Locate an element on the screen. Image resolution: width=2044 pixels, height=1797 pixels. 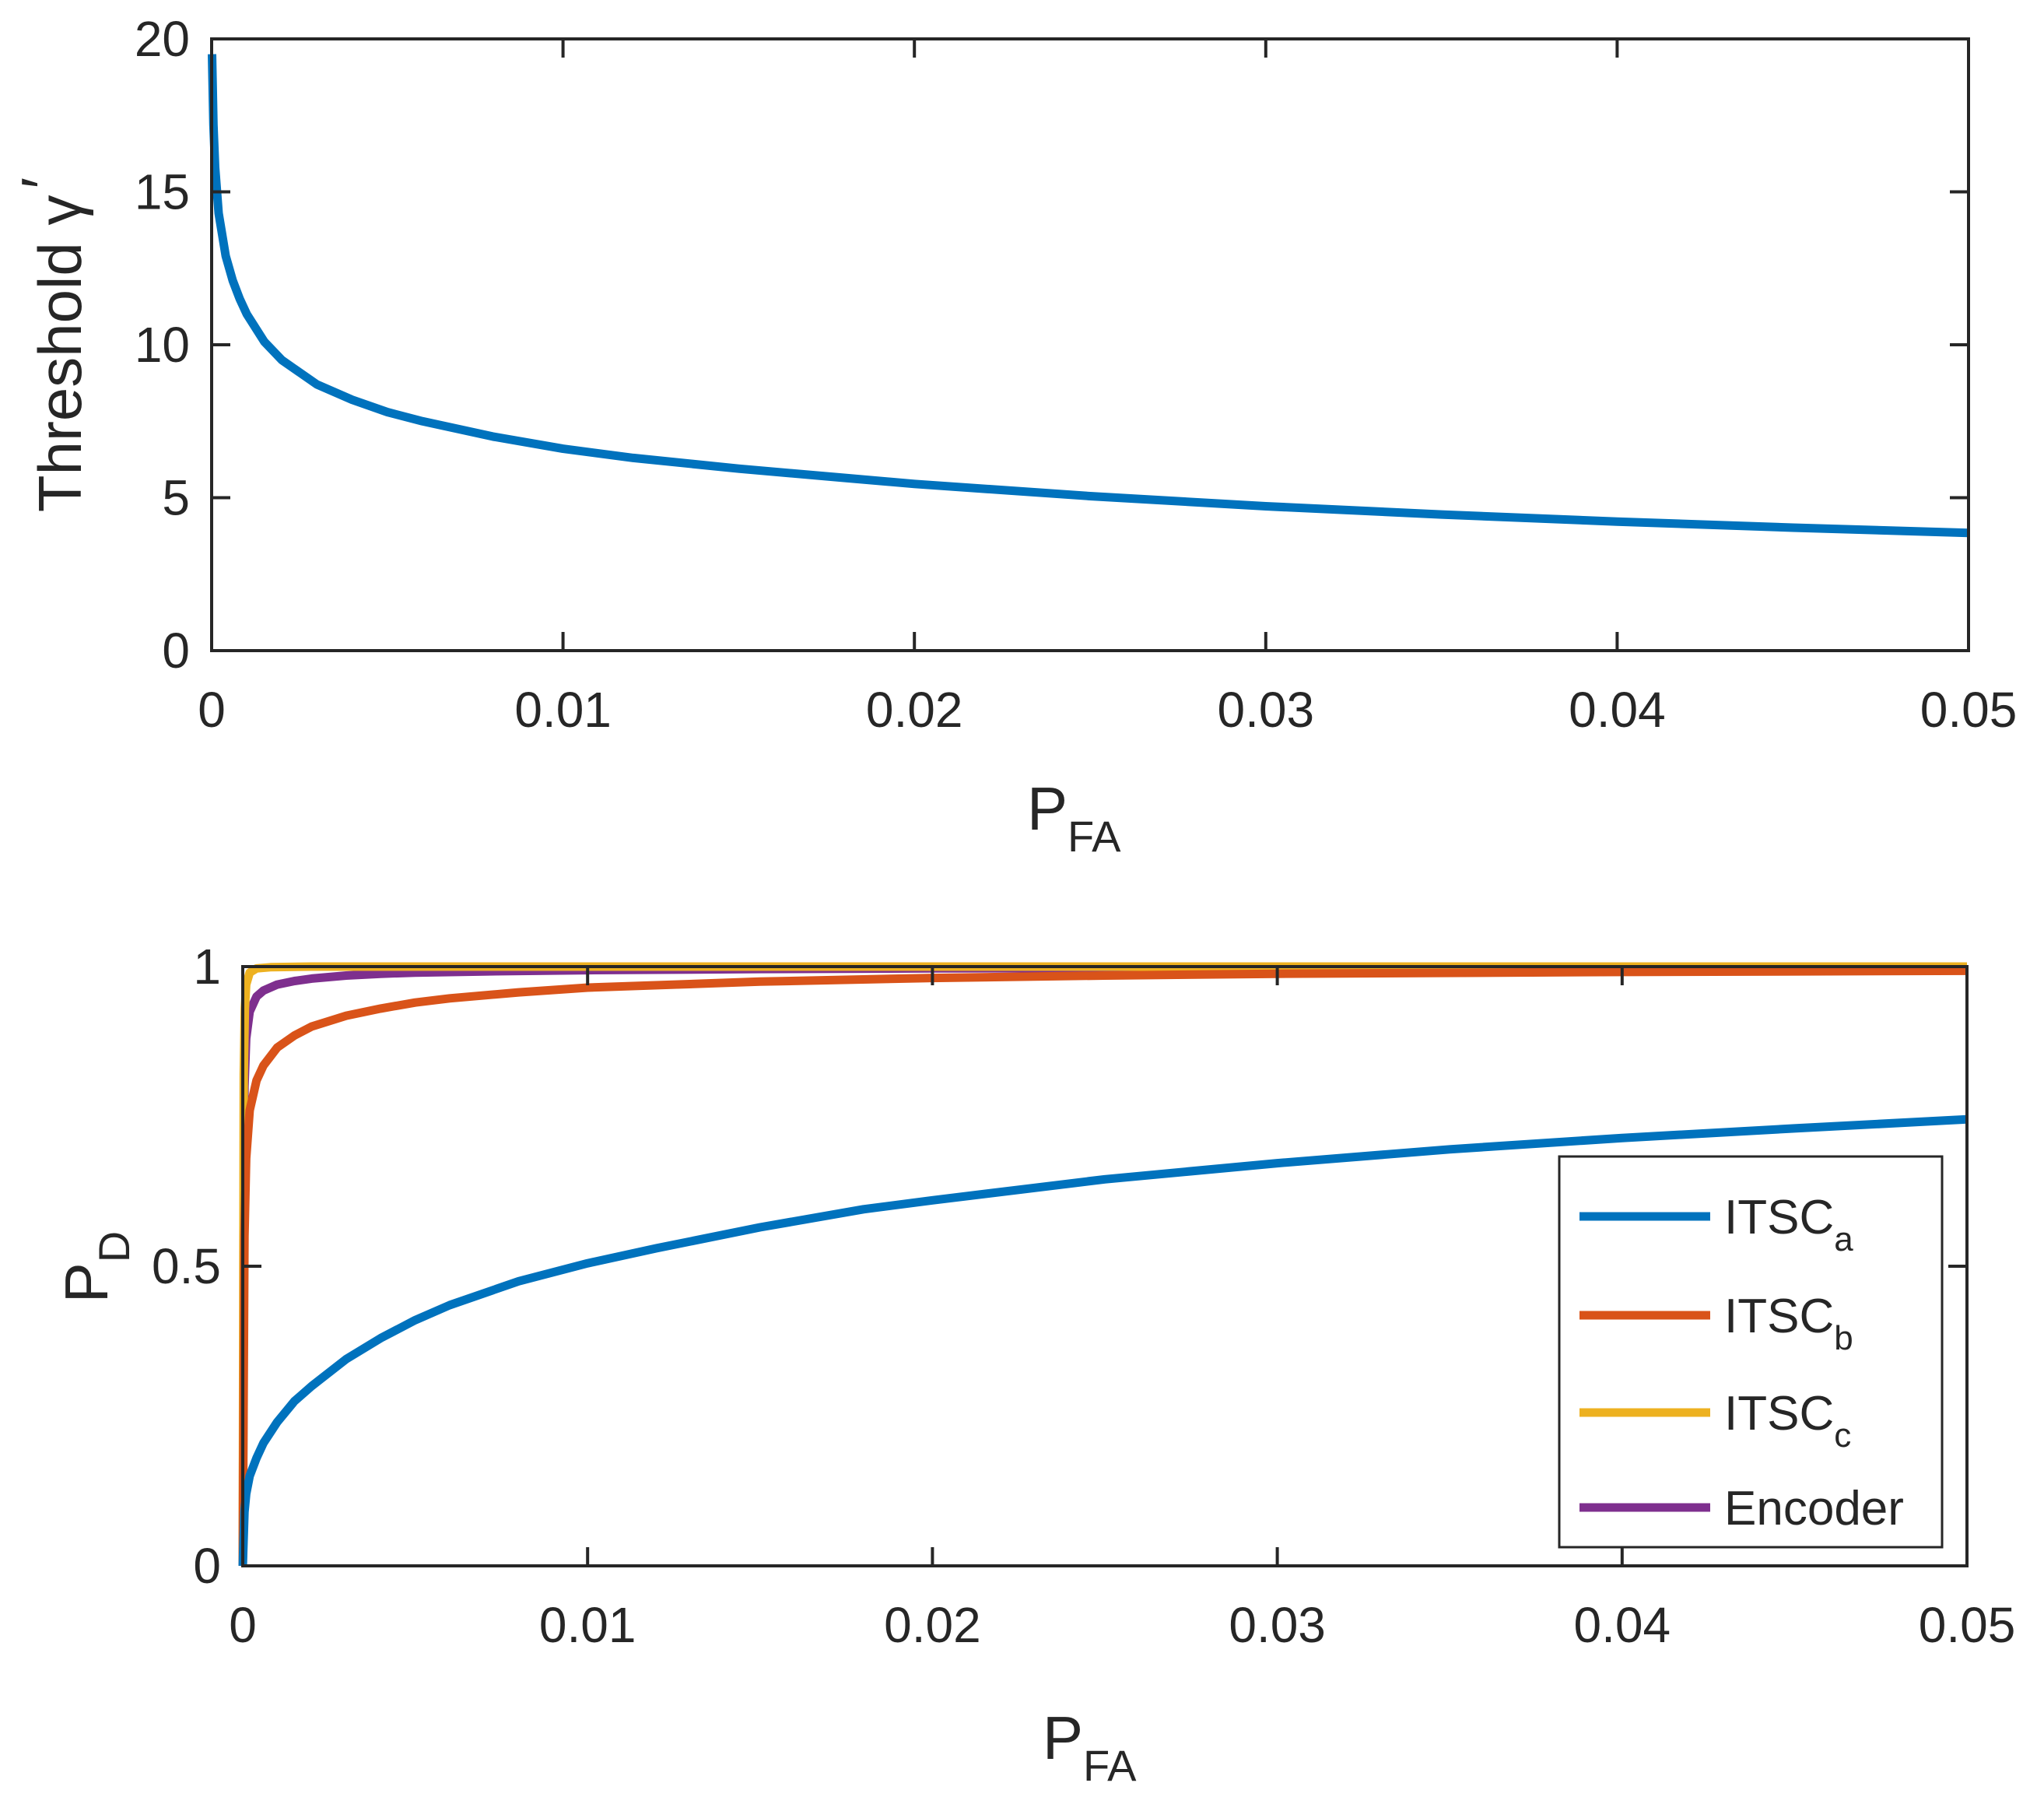
legend-item-encoder: Encoder is located at coordinates (1741, 1509).